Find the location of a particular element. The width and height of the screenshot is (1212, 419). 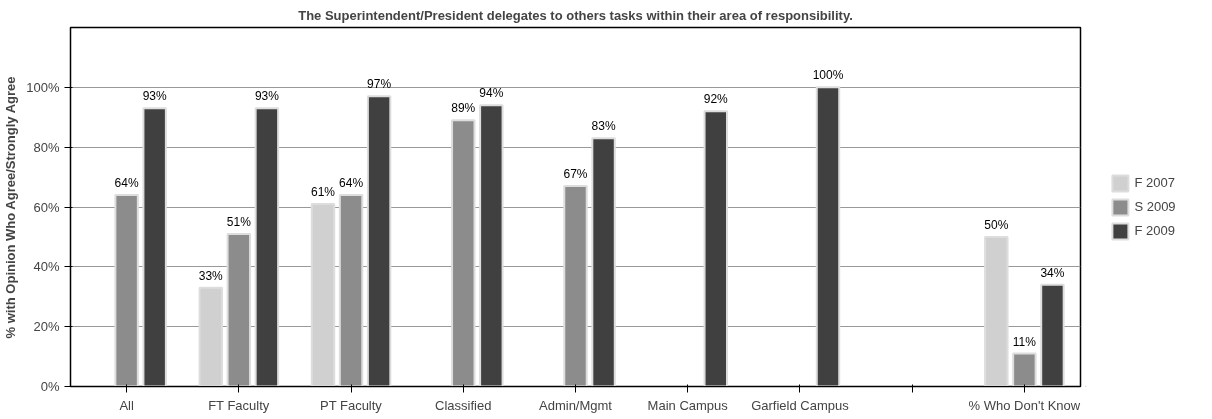

data-label: 33% is located at coordinates (211, 275).